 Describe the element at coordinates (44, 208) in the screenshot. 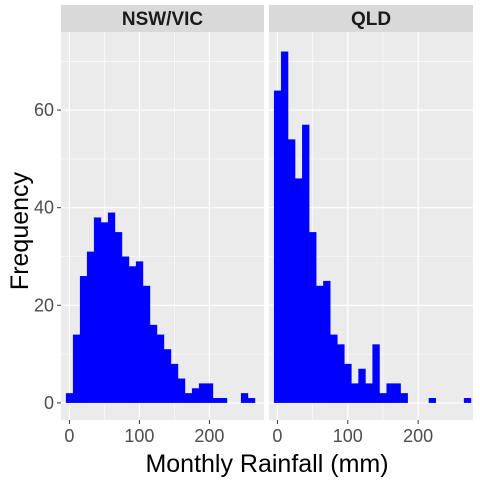

I see `y-tick-label: 40` at that location.